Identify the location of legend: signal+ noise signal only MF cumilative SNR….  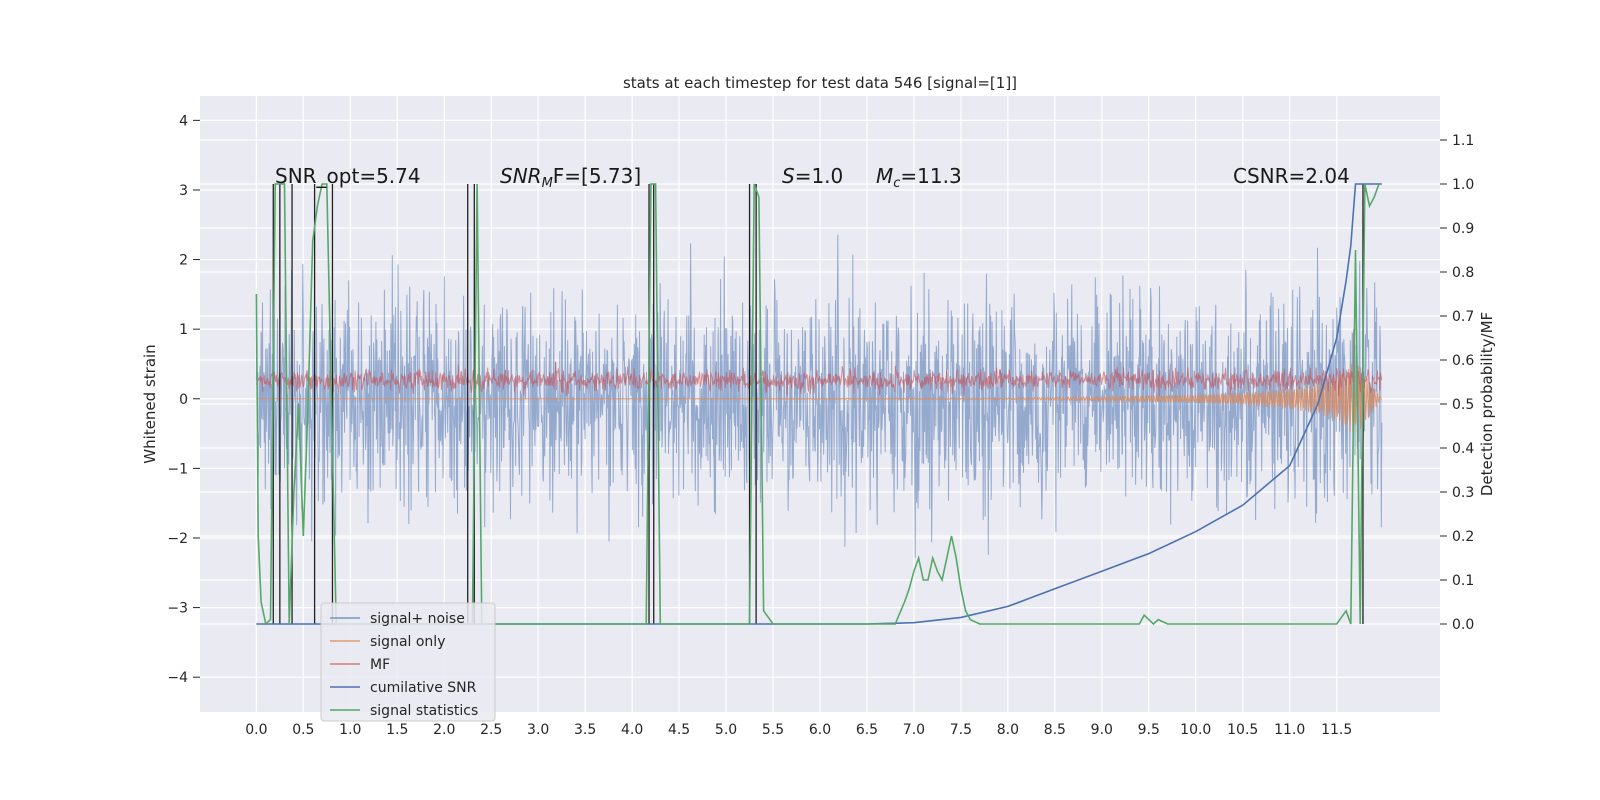
(408, 662).